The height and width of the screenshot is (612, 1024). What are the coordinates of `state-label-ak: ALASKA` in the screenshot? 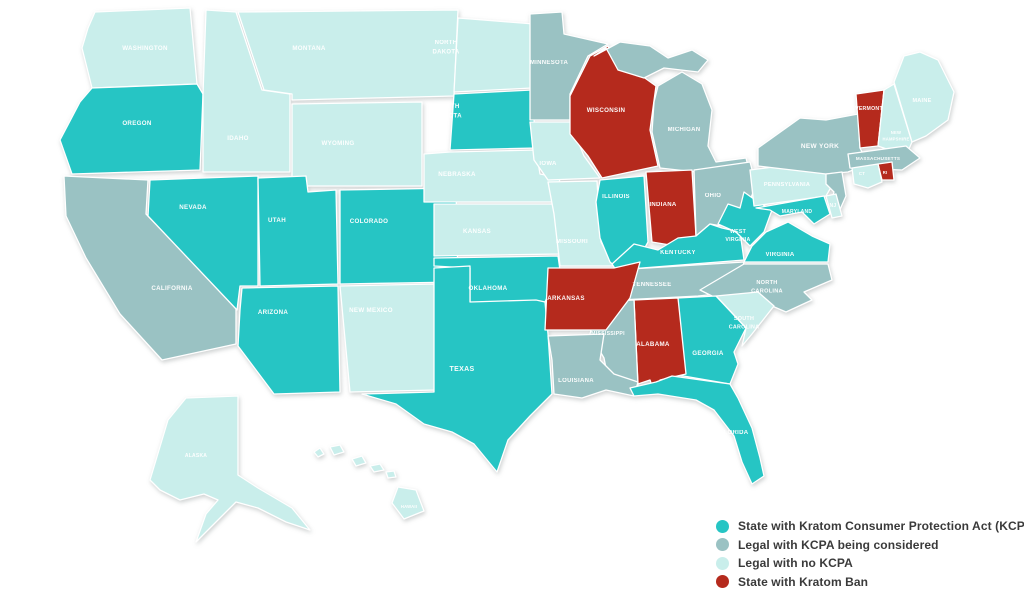 It's located at (196, 456).